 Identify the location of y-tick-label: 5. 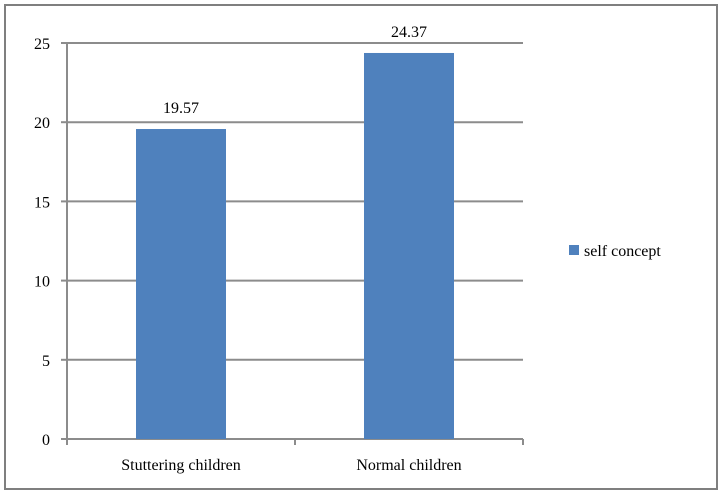
(46, 361).